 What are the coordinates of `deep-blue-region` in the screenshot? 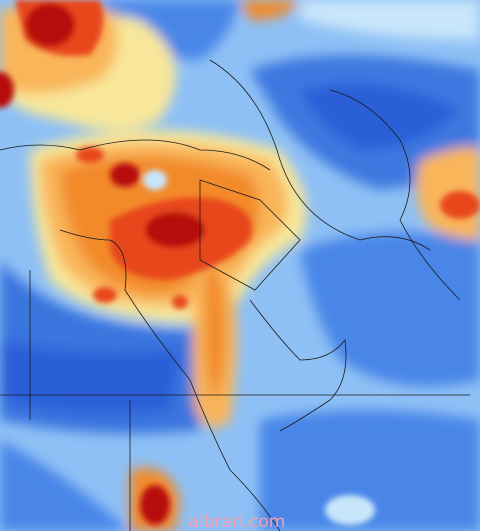 It's located at (380, 116).